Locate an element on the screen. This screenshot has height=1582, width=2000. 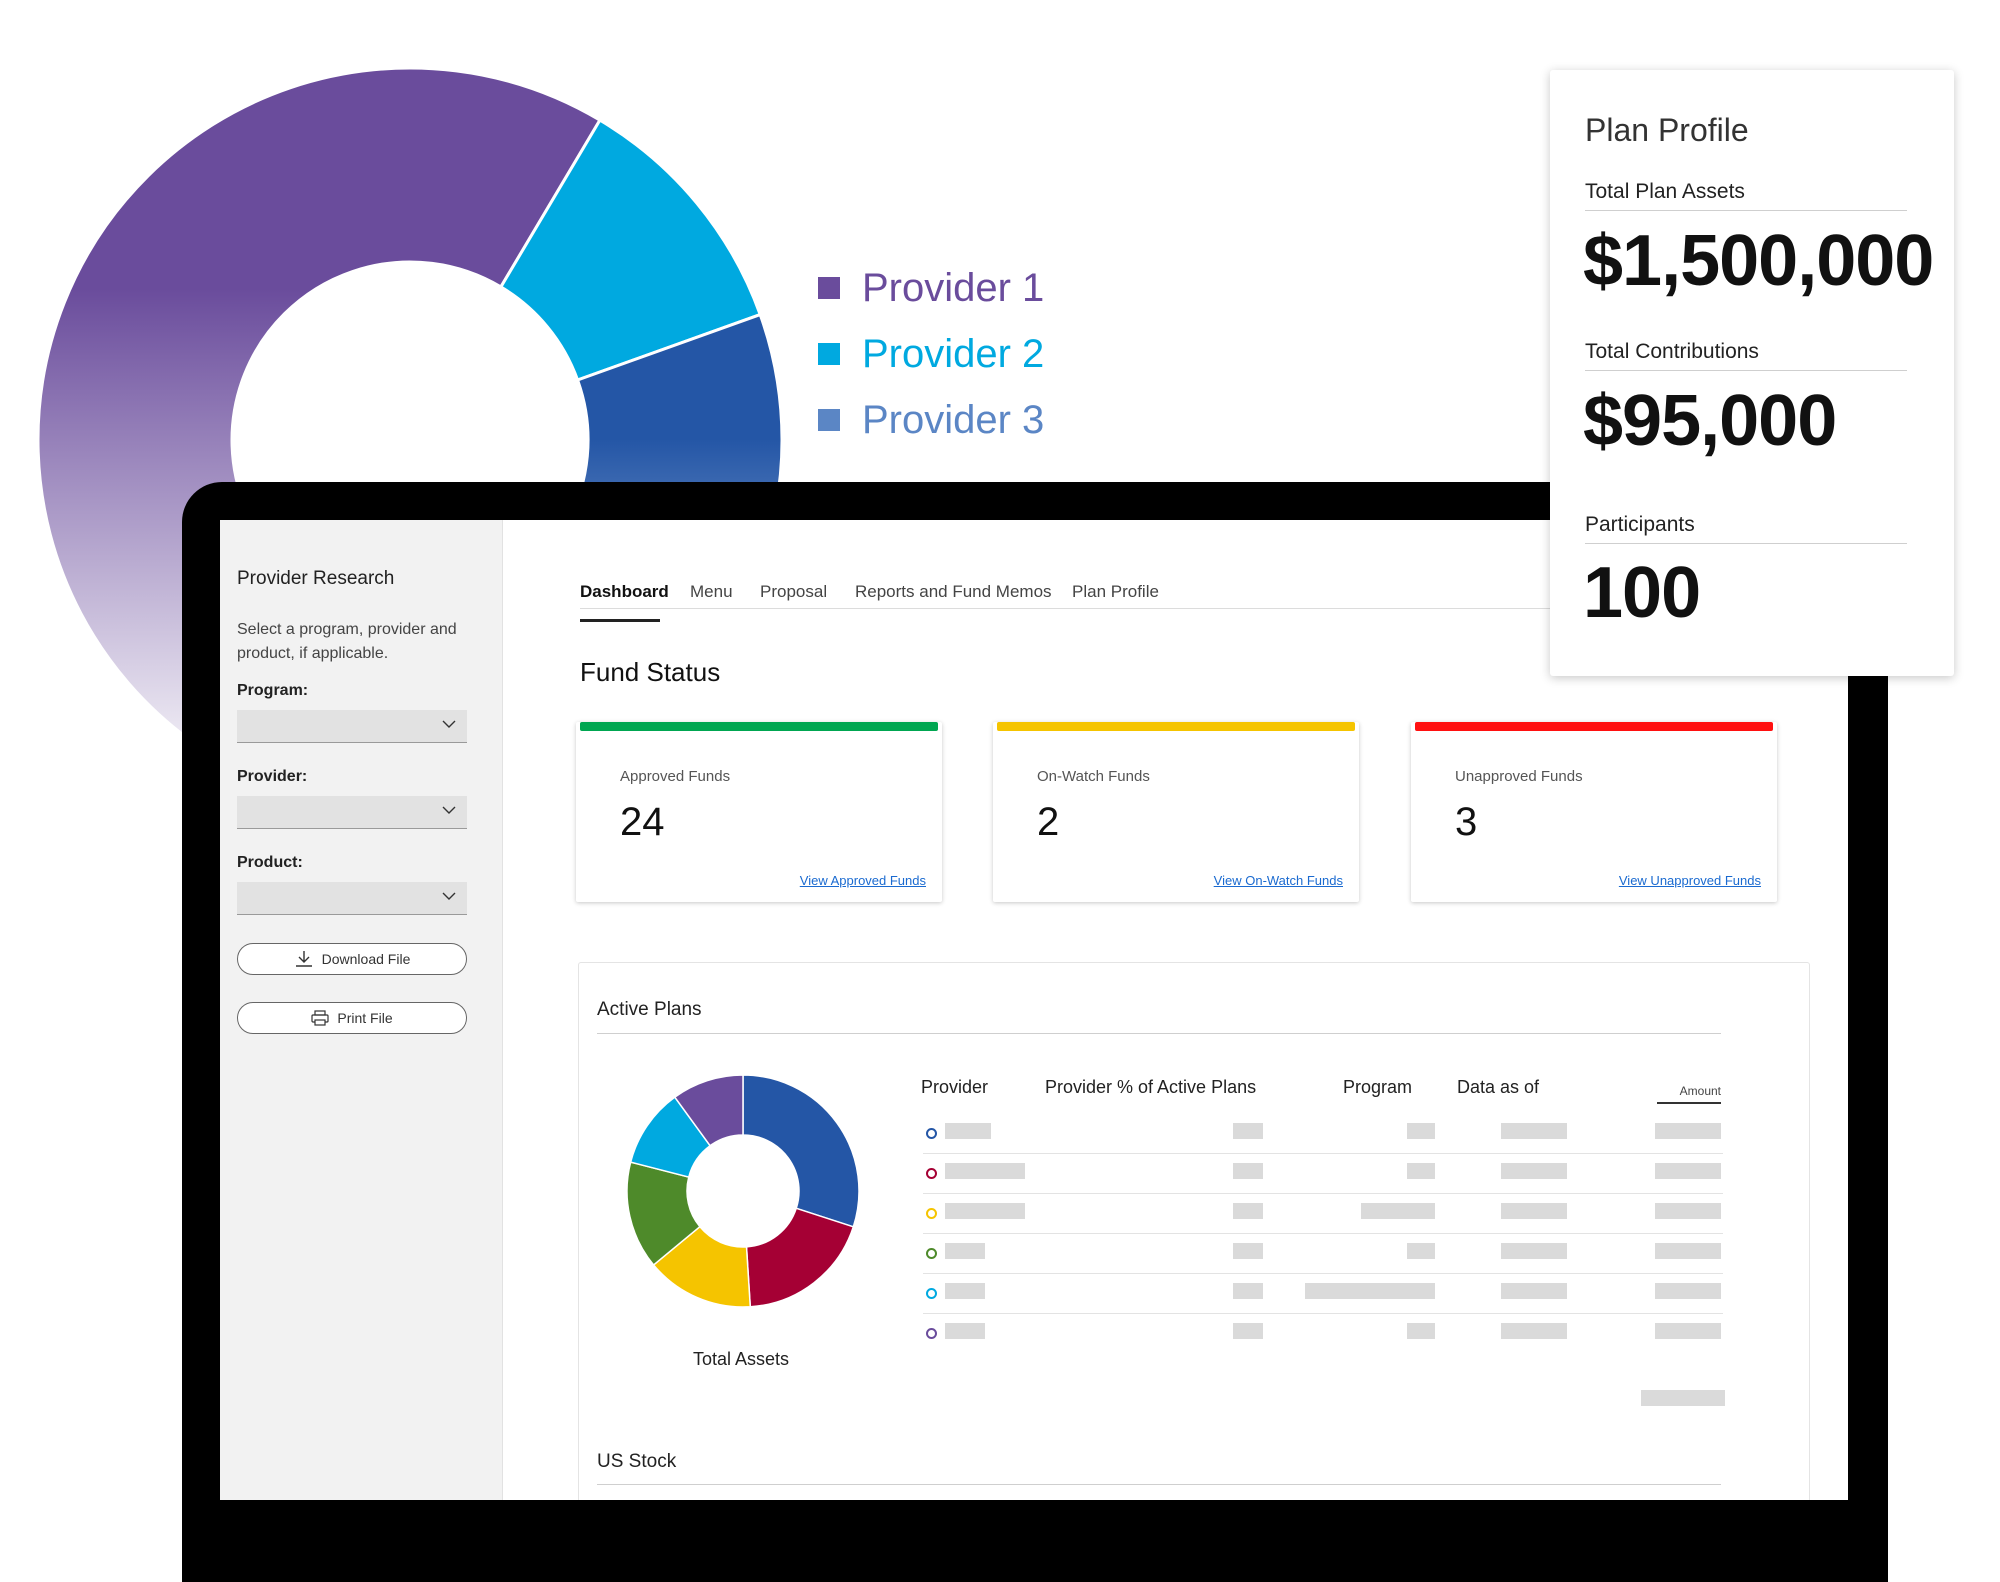
total-amount-placeholder is located at coordinates (1683, 1398).